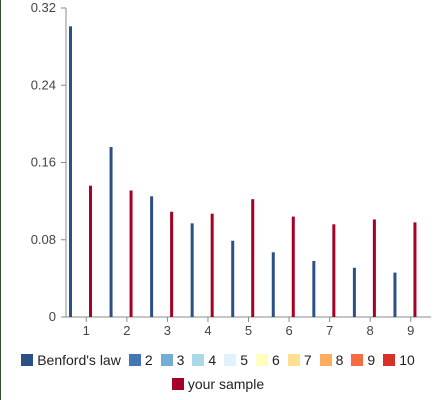 This screenshot has height=400, width=436. I want to click on x-tick-label: 2, so click(126, 330).